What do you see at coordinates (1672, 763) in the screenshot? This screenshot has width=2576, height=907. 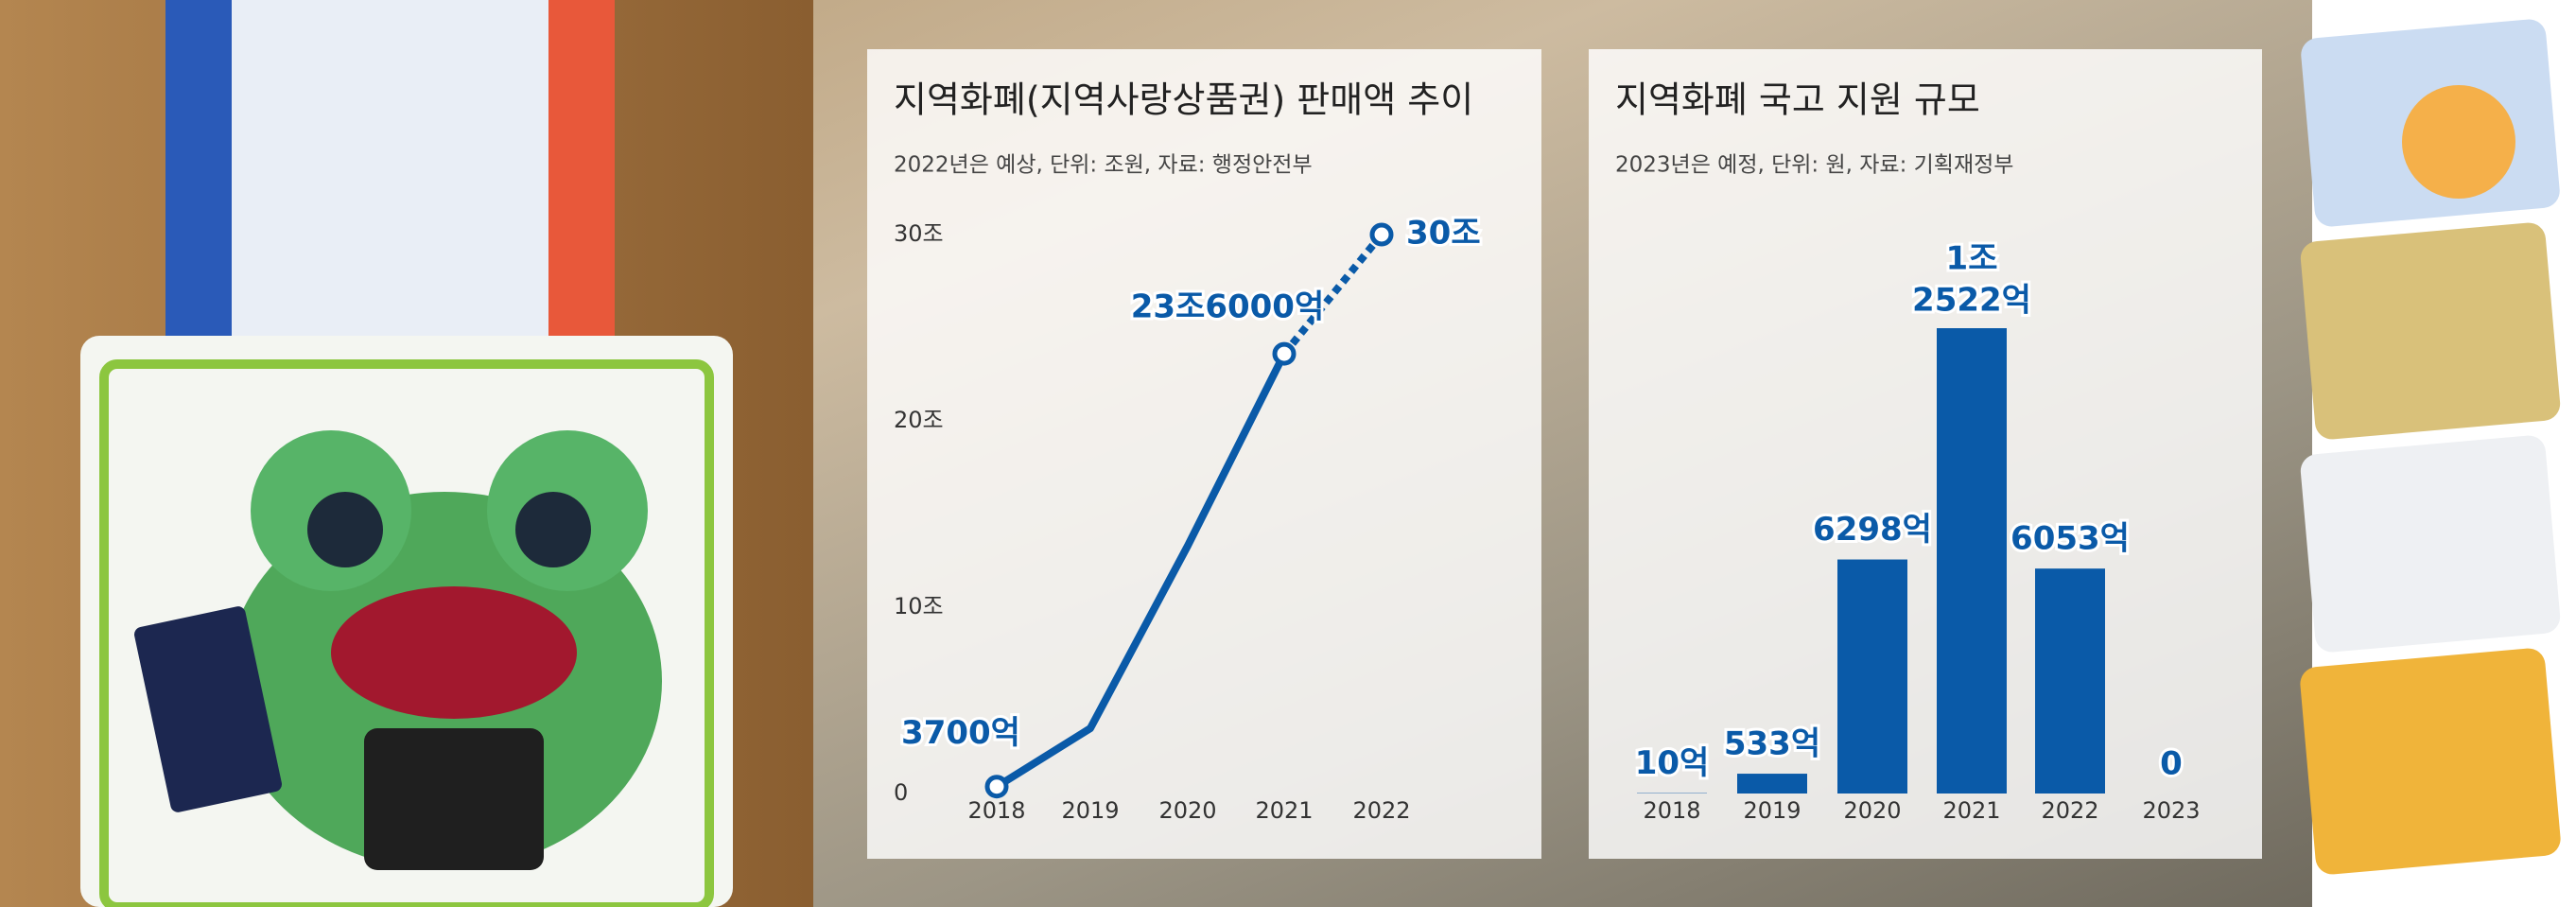 I see `value-label: 10억` at bounding box center [1672, 763].